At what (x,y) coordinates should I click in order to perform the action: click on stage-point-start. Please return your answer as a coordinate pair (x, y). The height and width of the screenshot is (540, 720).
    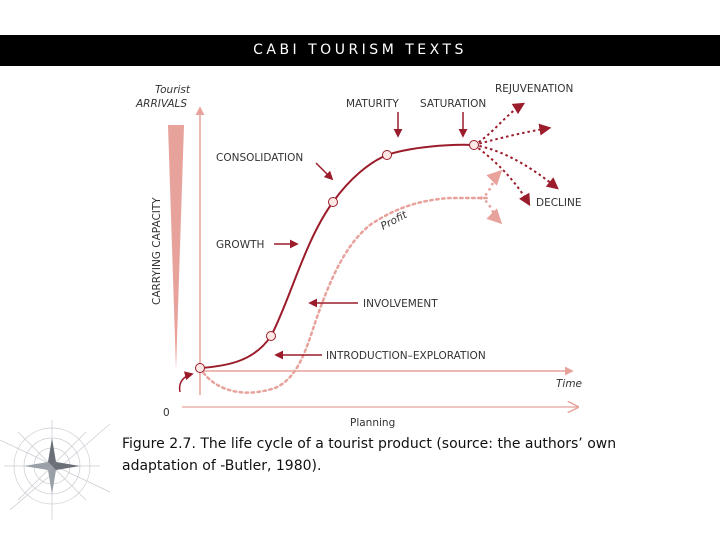
    Looking at the image, I should click on (200, 368).